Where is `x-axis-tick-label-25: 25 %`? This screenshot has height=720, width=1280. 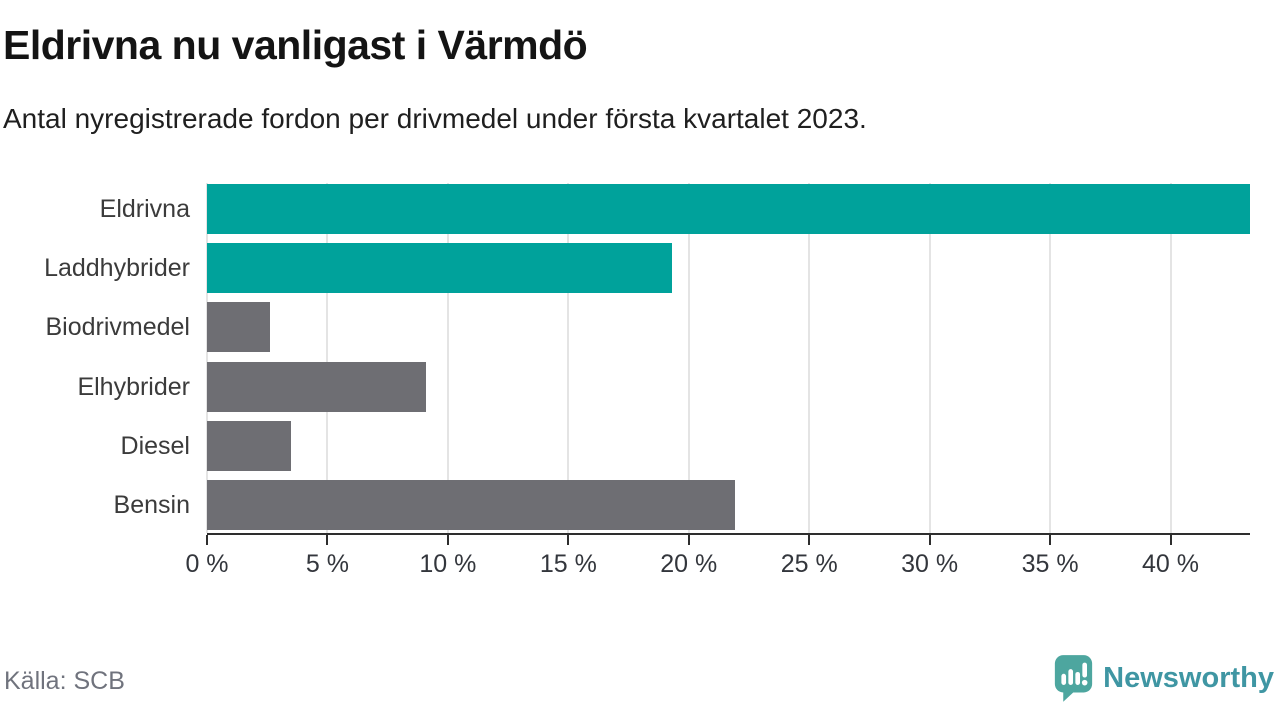
x-axis-tick-label-25: 25 % is located at coordinates (809, 564).